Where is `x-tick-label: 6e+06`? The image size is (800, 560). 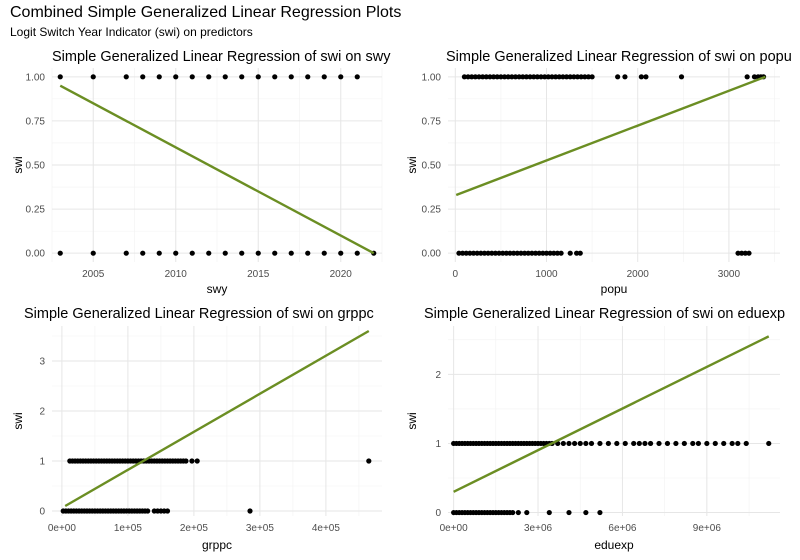
x-tick-label: 6e+06 is located at coordinates (622, 528).